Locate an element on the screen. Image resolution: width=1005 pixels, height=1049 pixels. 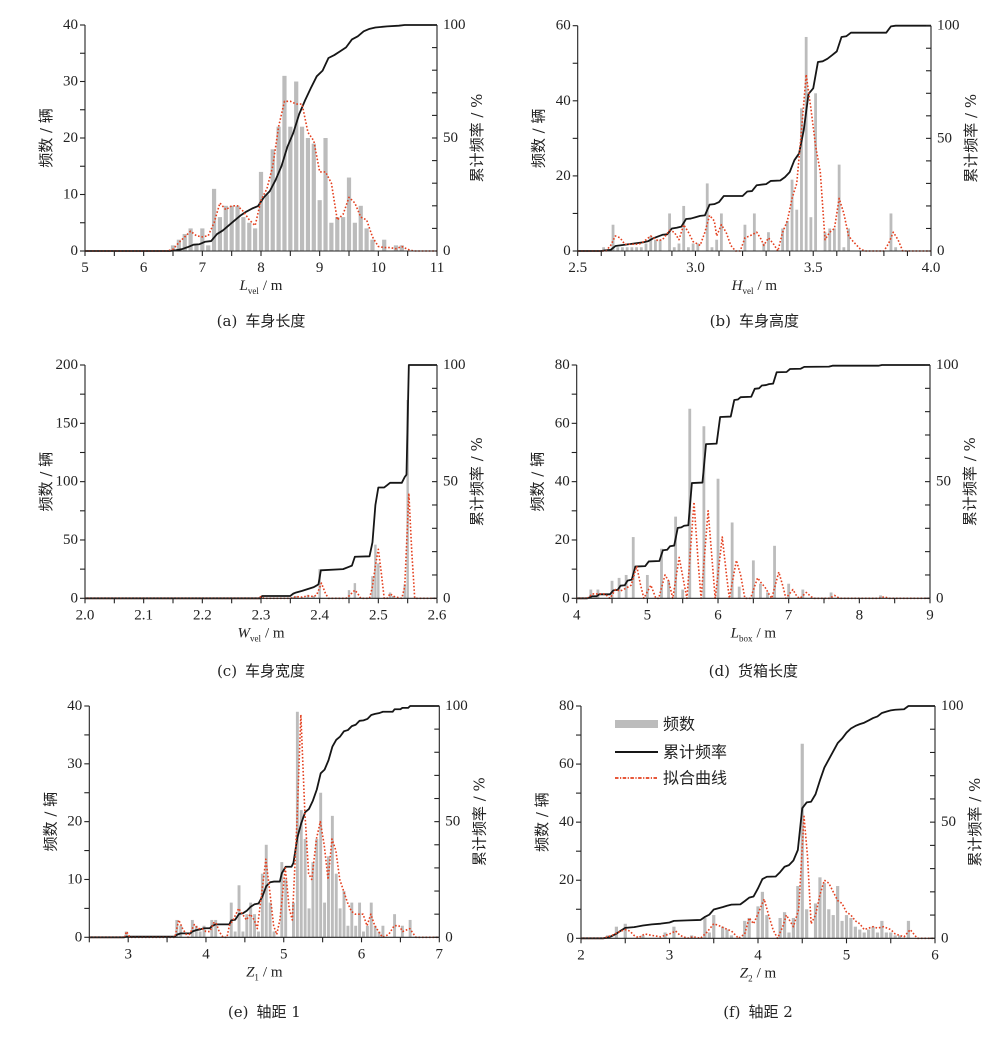
panel-label: (d) is located at coordinates (719, 671).